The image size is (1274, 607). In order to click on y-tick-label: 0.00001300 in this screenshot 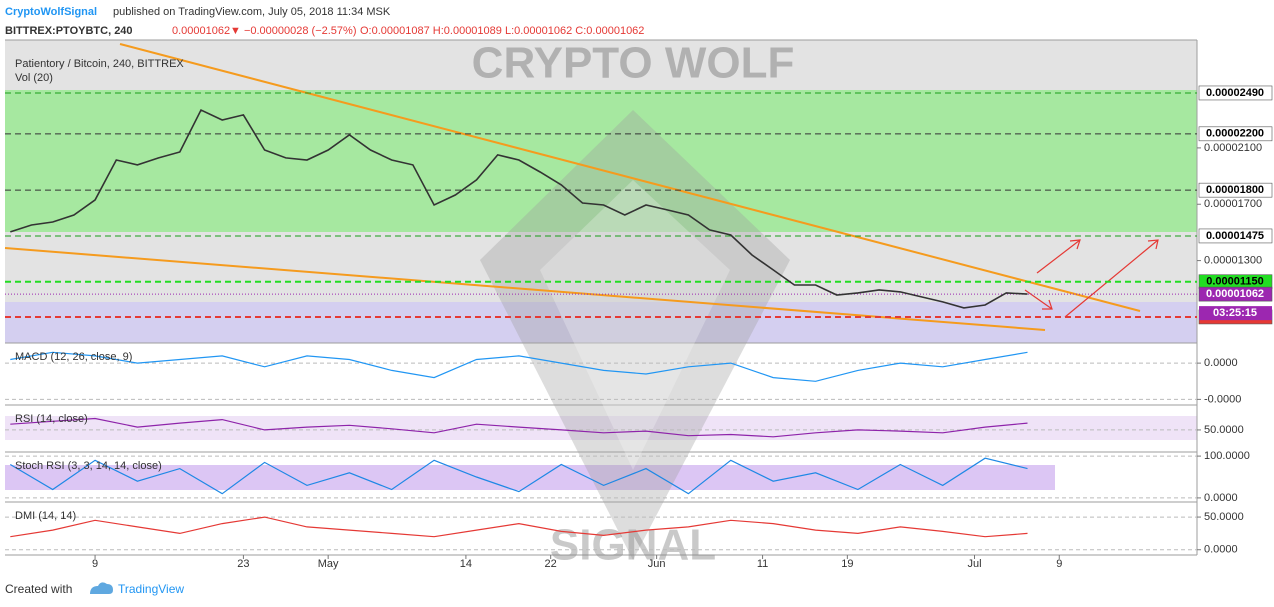, I will do `click(1233, 261)`.